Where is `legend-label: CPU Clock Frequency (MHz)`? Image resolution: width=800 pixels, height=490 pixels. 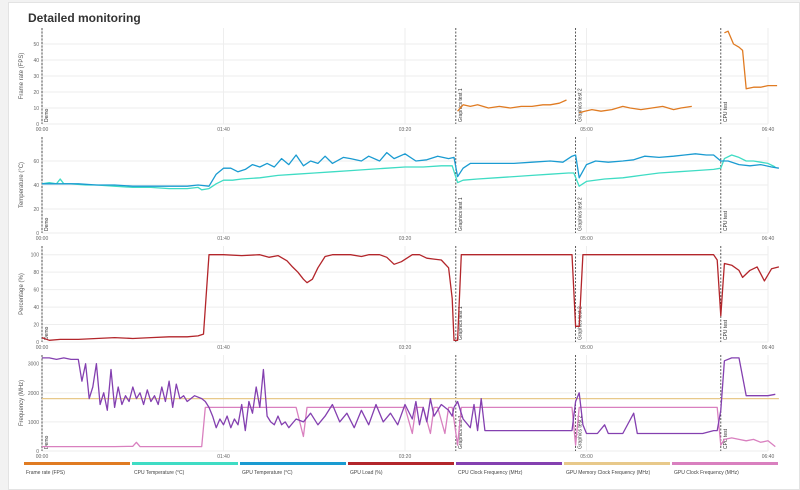
legend-label: CPU Clock Frequency (MHz) is located at coordinates (490, 473).